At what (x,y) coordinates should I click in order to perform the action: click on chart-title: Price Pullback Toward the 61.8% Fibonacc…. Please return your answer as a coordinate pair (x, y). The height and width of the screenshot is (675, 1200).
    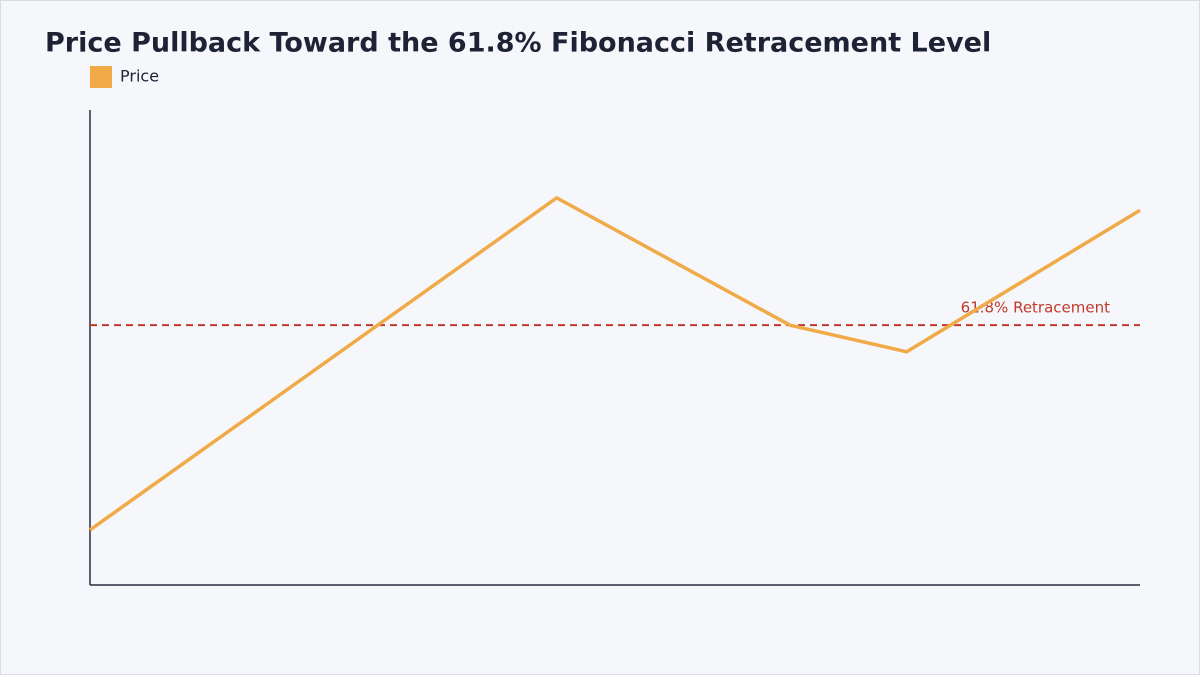
    Looking at the image, I should click on (518, 43).